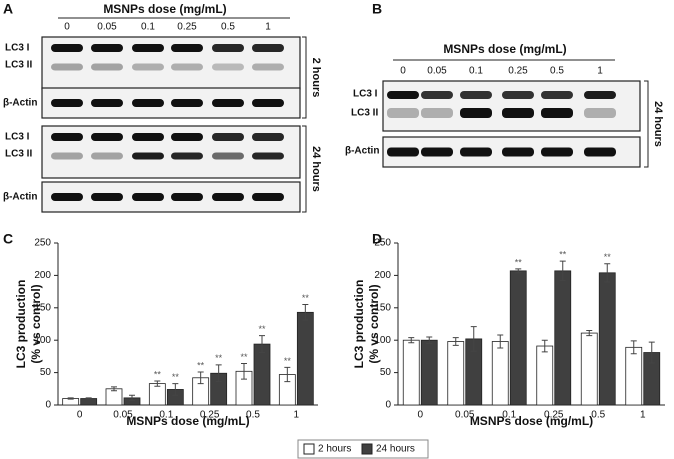 The width and height of the screenshot is (674, 459). What do you see at coordinates (46, 372) in the screenshot?
I see `y-tick-label: 50` at bounding box center [46, 372].